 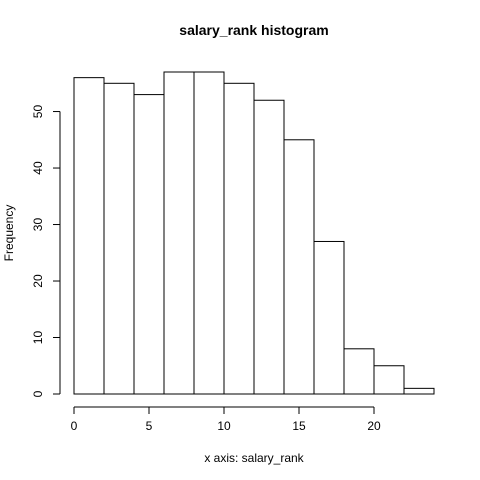 What do you see at coordinates (74, 426) in the screenshot?
I see `x-tick-label: 0` at bounding box center [74, 426].